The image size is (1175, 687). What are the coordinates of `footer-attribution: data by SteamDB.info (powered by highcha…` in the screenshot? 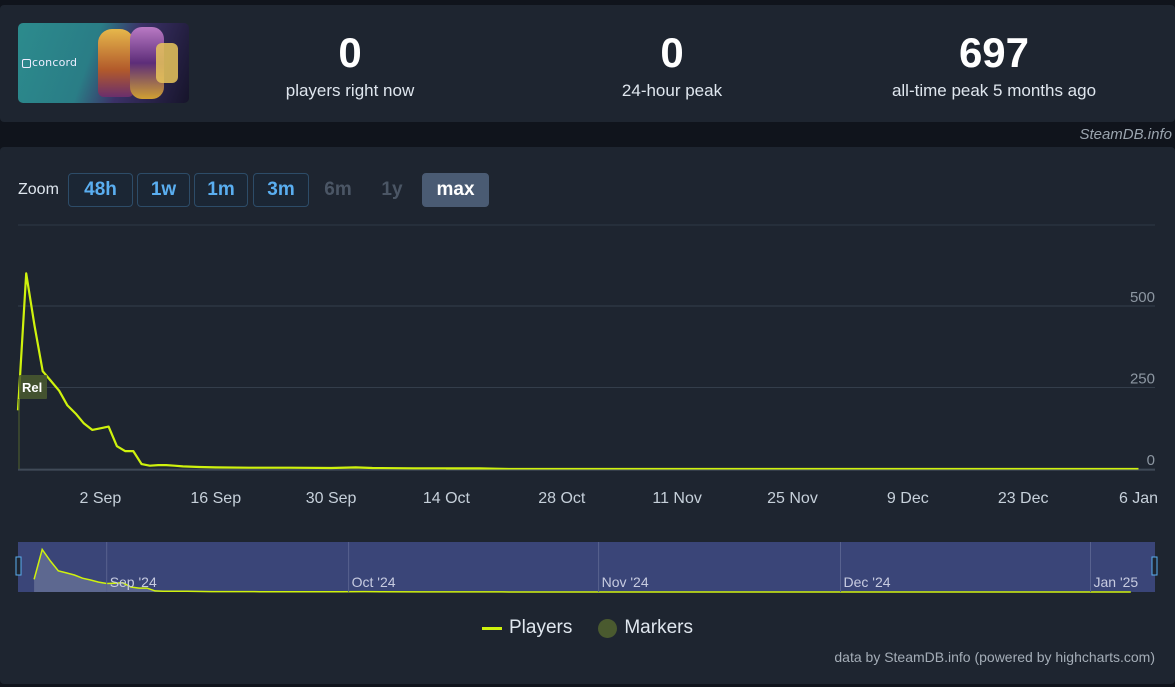 It's located at (994, 657).